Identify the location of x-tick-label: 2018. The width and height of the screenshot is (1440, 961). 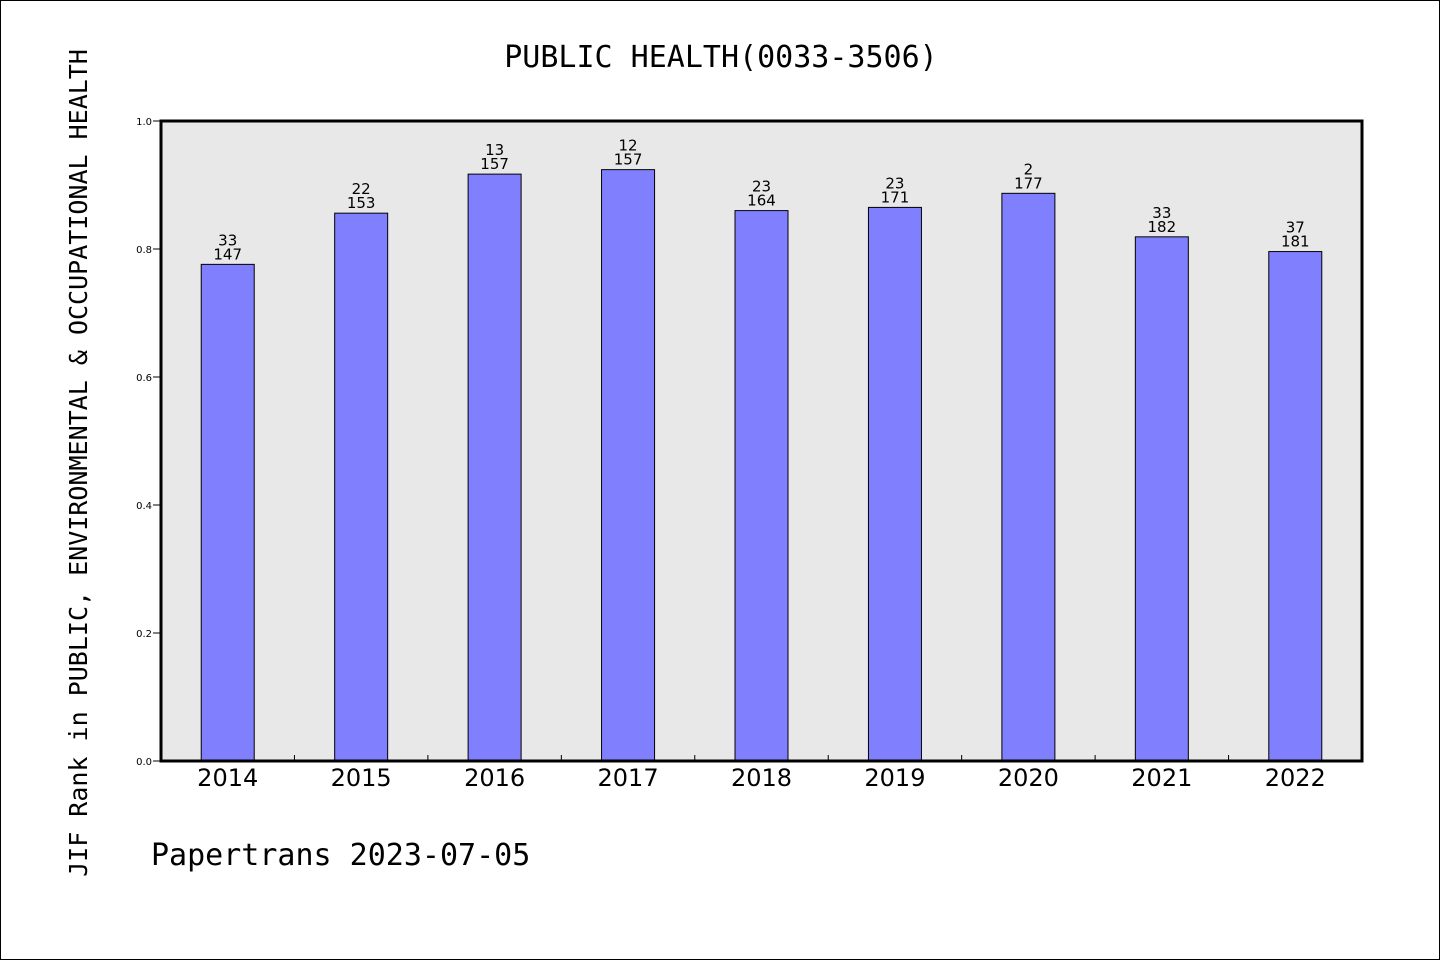
(761, 778).